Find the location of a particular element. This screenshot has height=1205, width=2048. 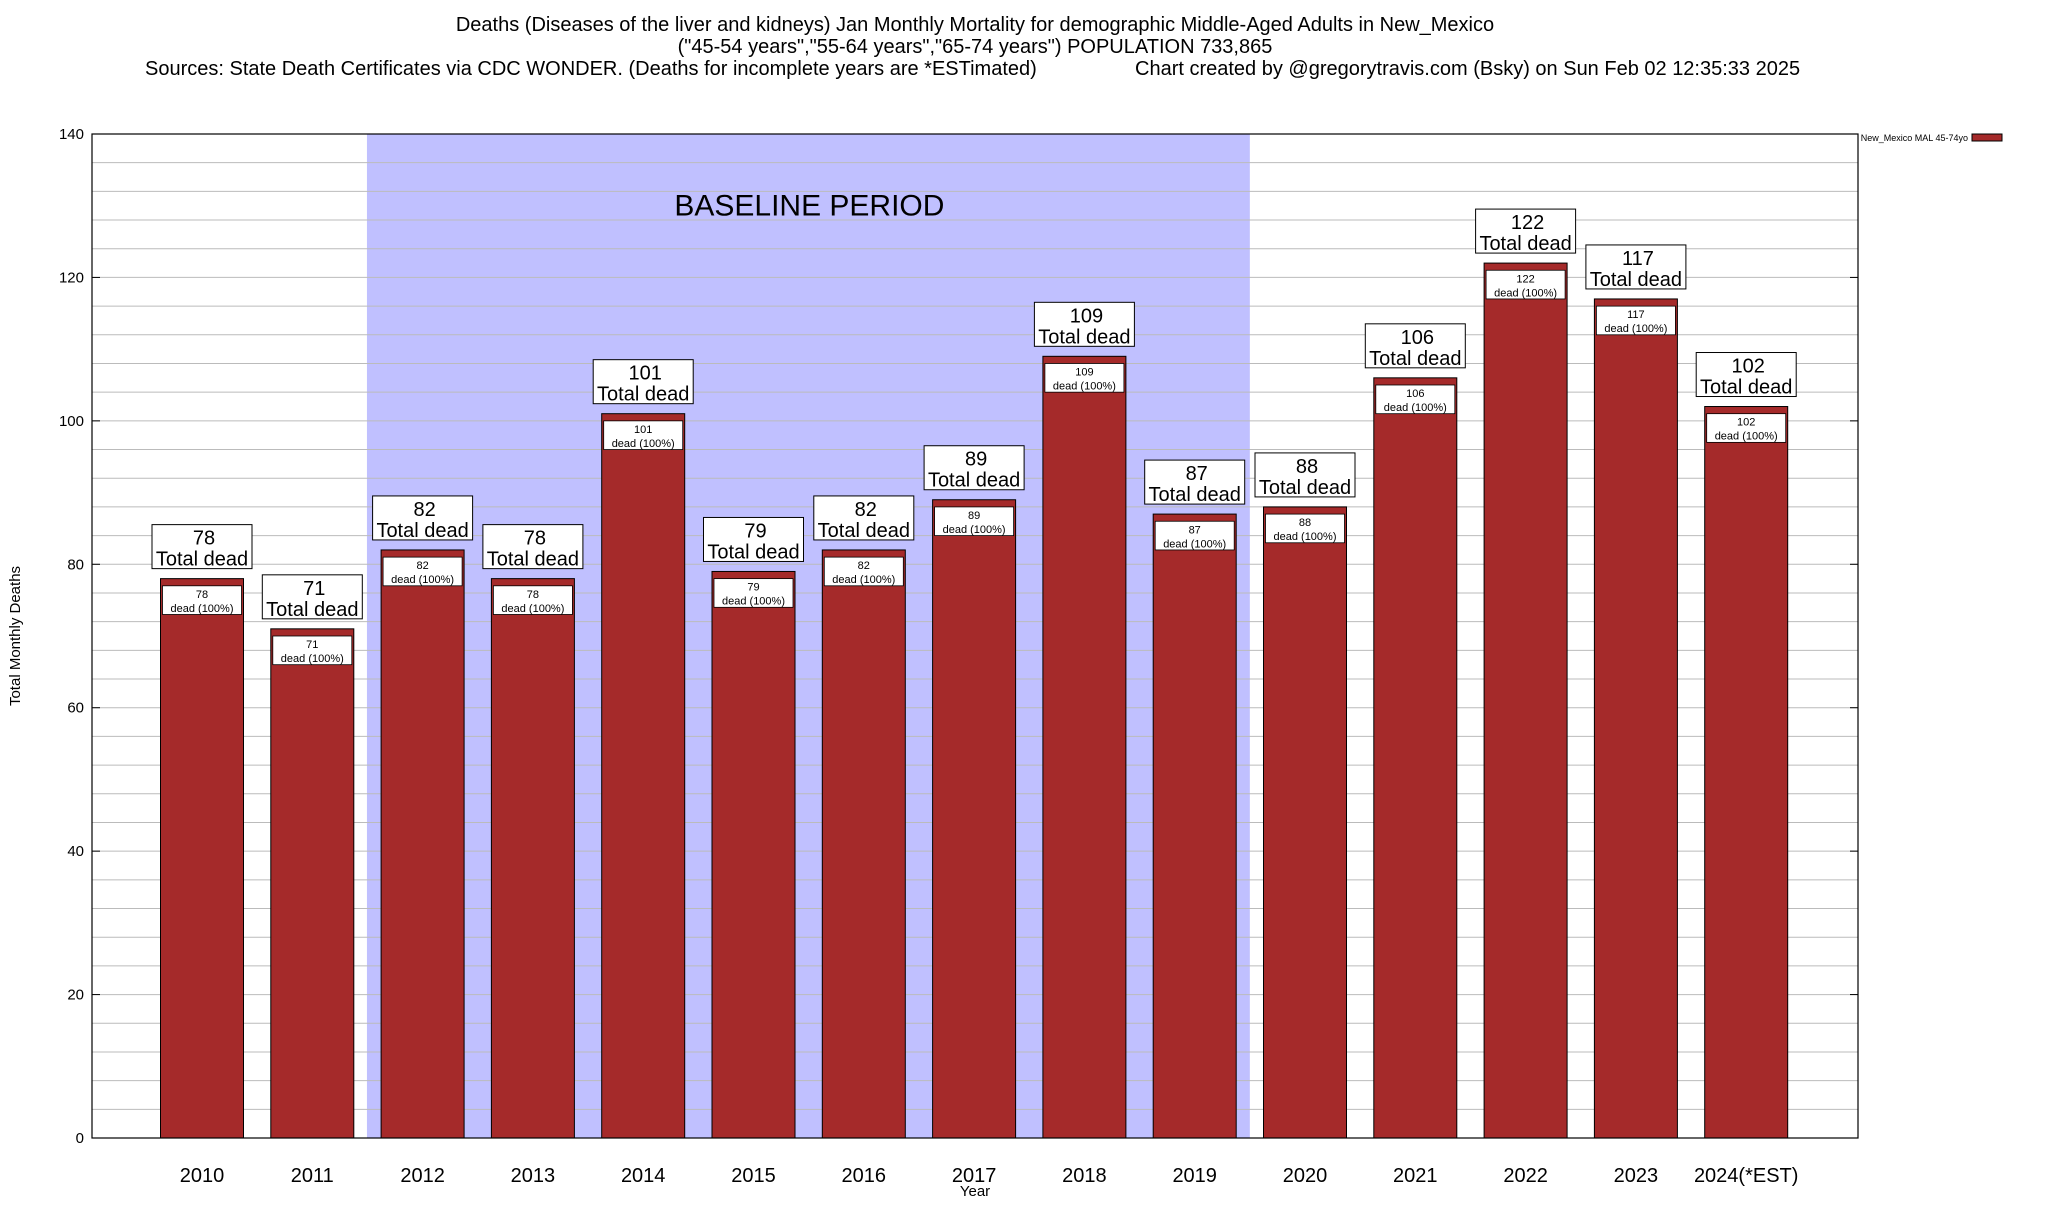

bar-inner-value: 106 is located at coordinates (1415, 394).